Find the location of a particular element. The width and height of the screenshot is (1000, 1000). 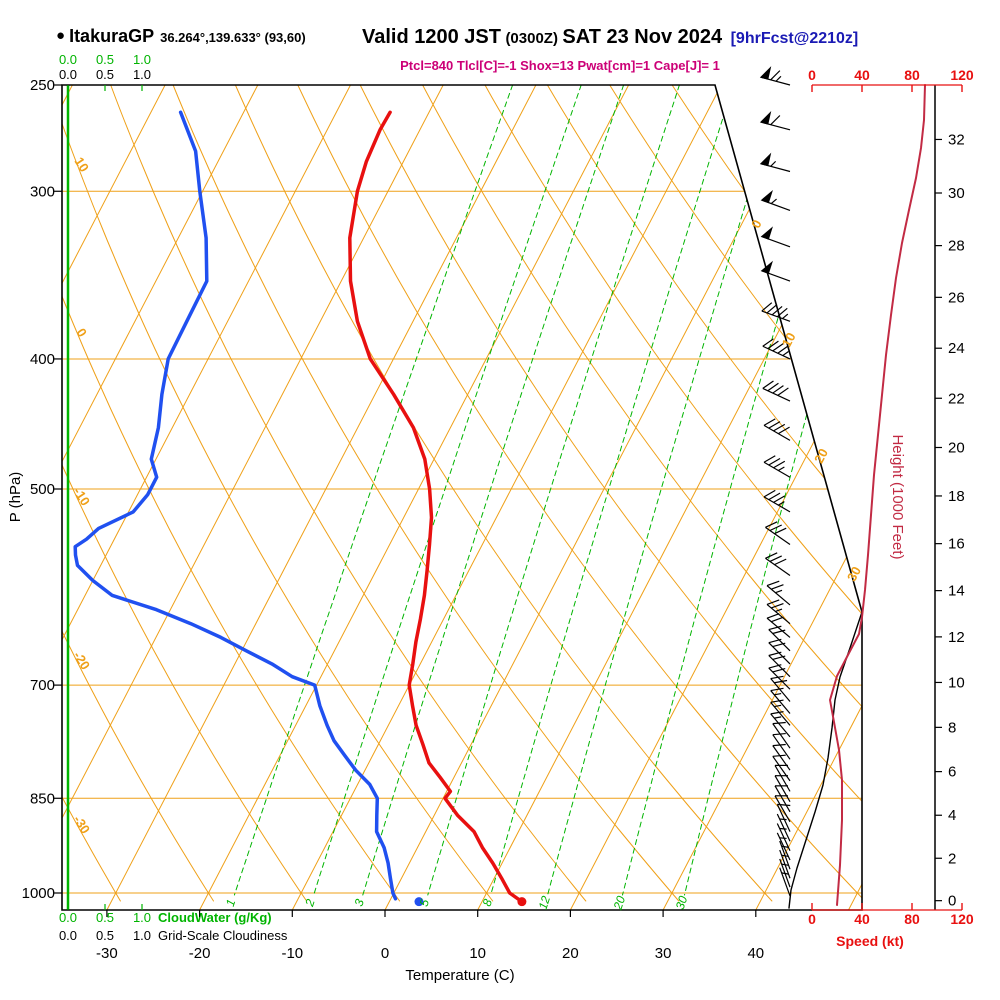

isotherm-label: 30 is located at coordinates (854, 574).